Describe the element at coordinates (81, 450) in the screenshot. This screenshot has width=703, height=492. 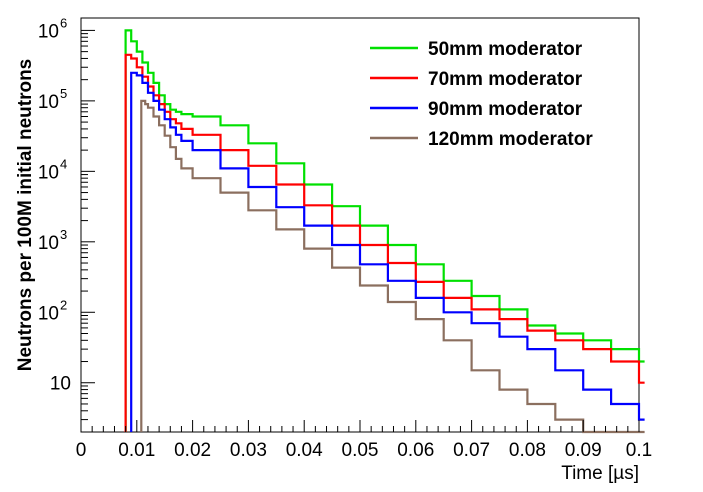
I see `x-tick-label: 0` at that location.